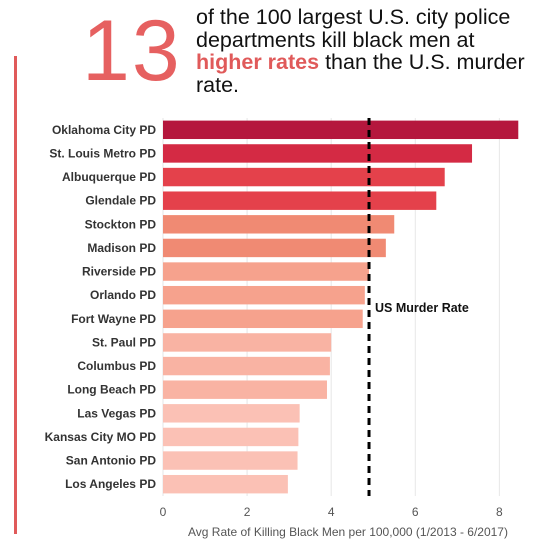 The image size is (552, 552). Describe the element at coordinates (119, 272) in the screenshot. I see `category-label: Riverside PD` at that location.